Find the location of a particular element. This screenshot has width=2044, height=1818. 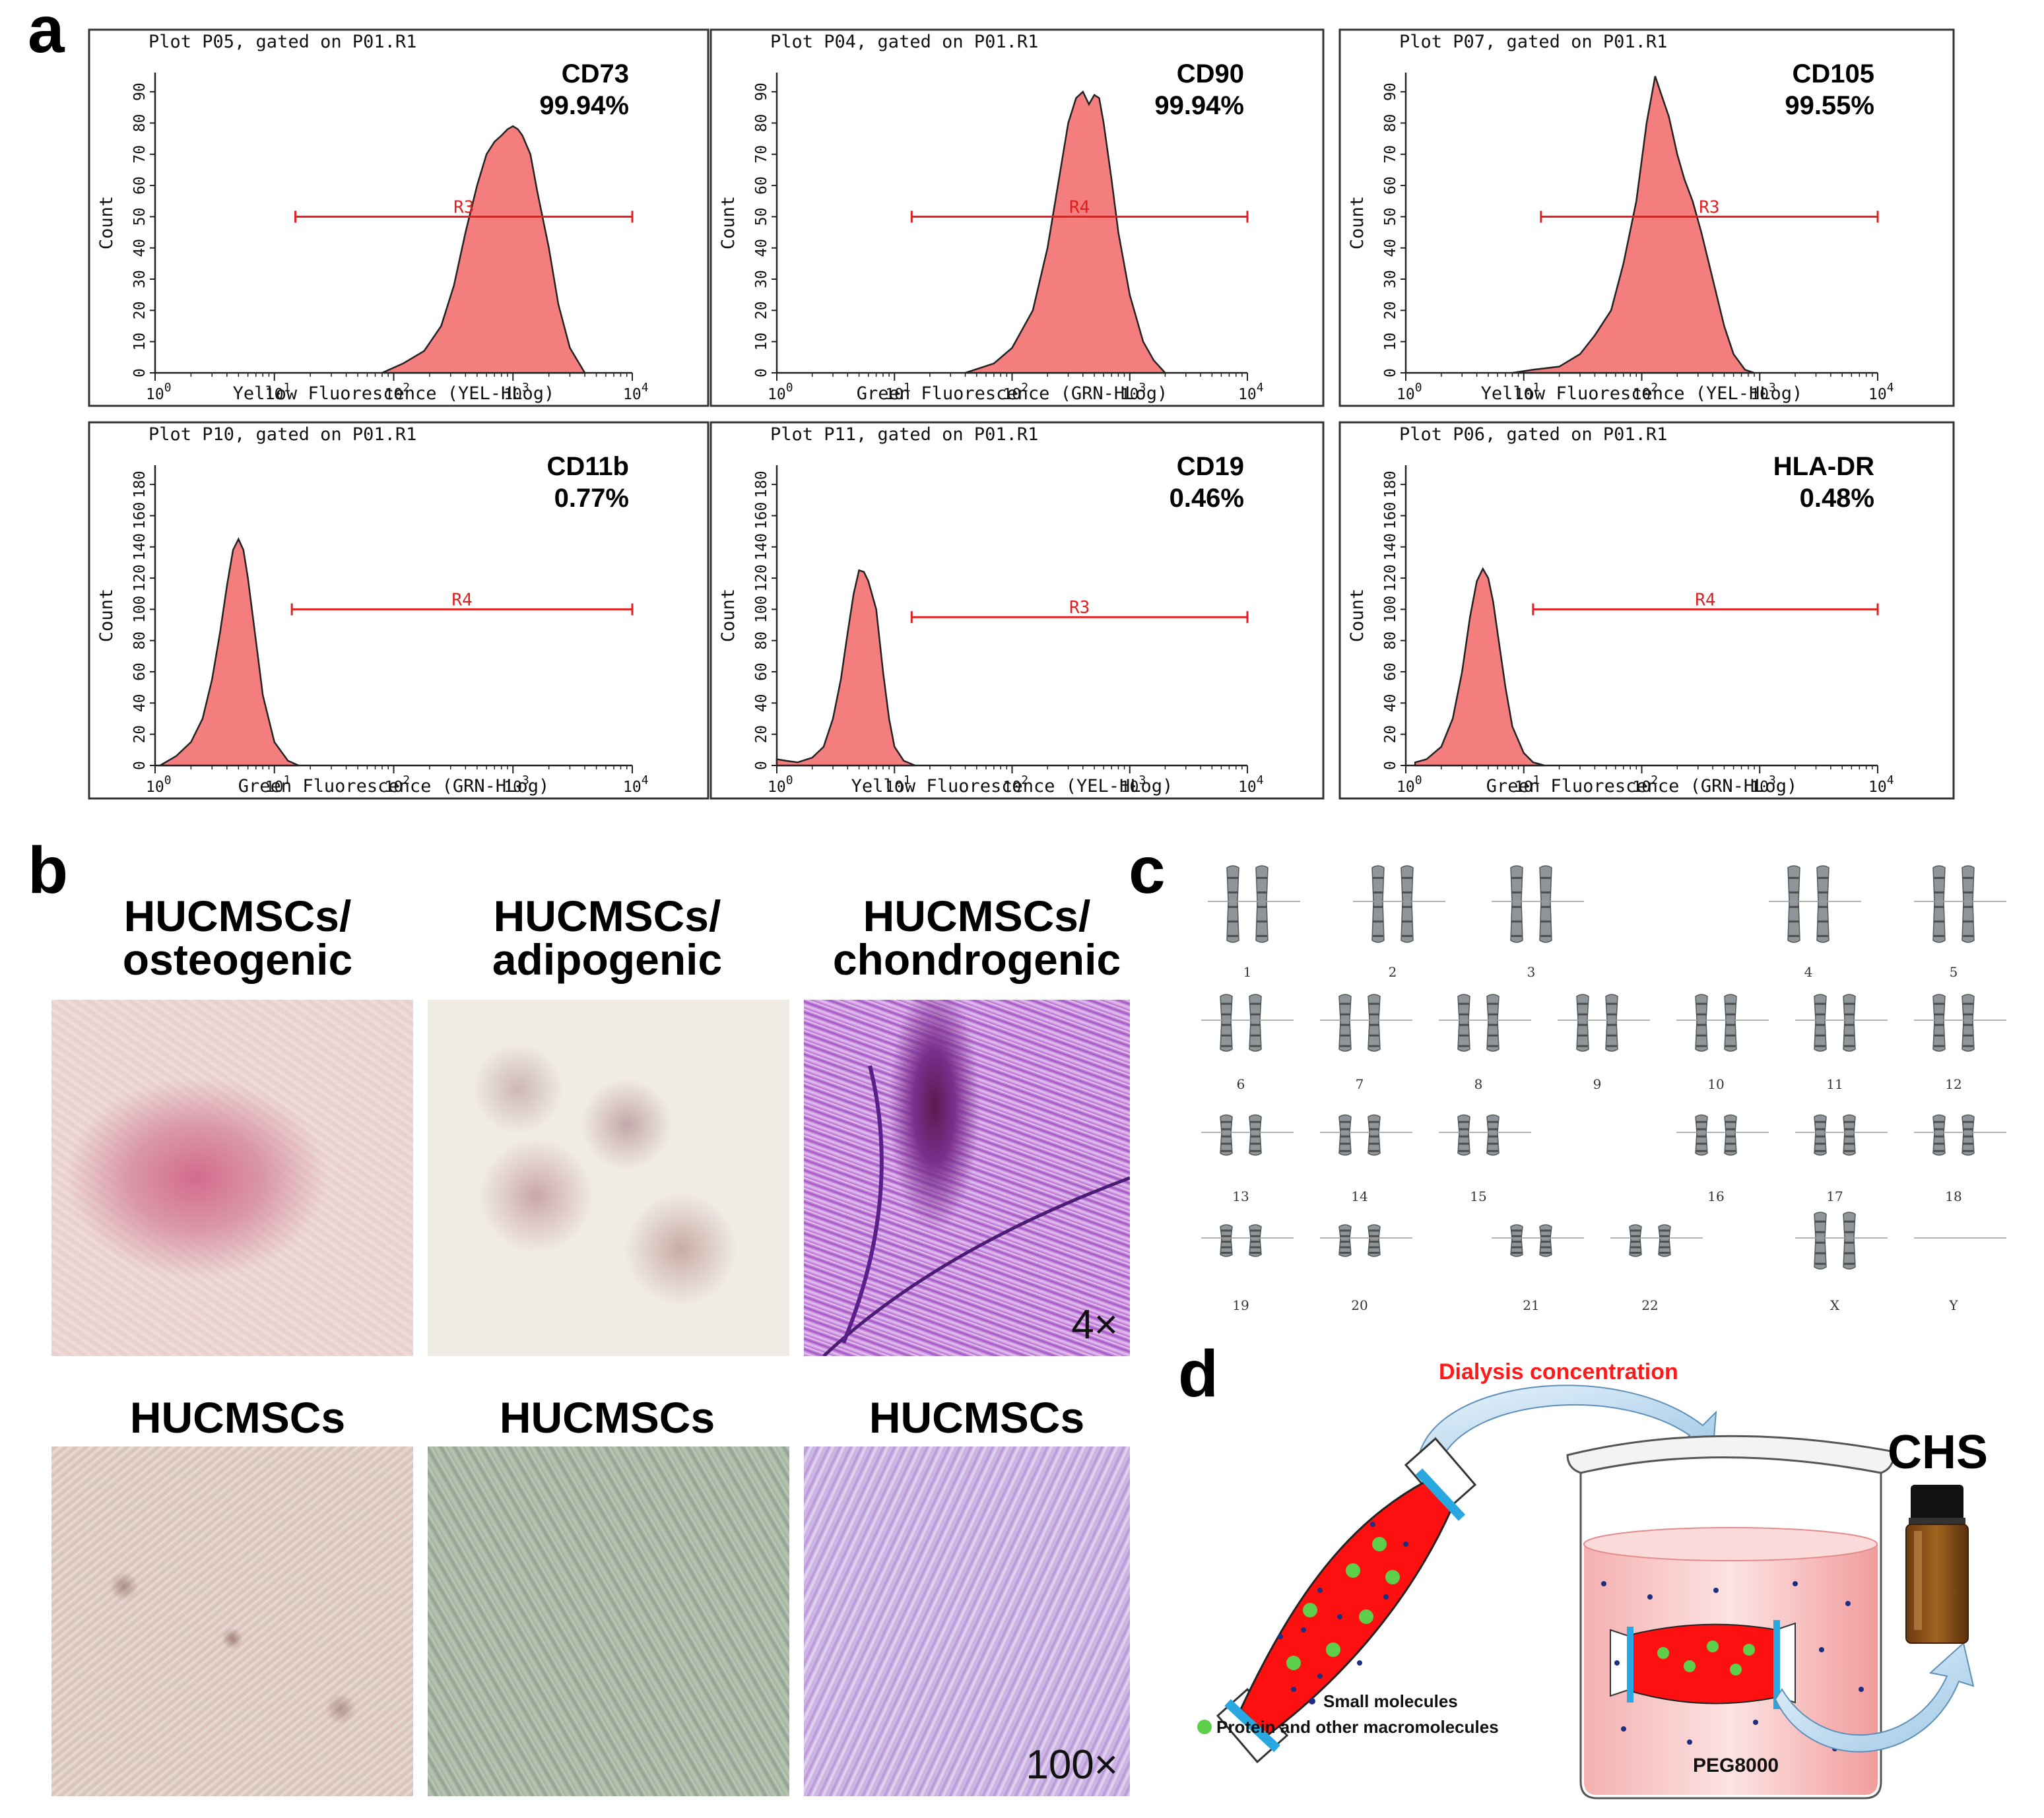

y-tick-label: 30 is located at coordinates (761, 279).